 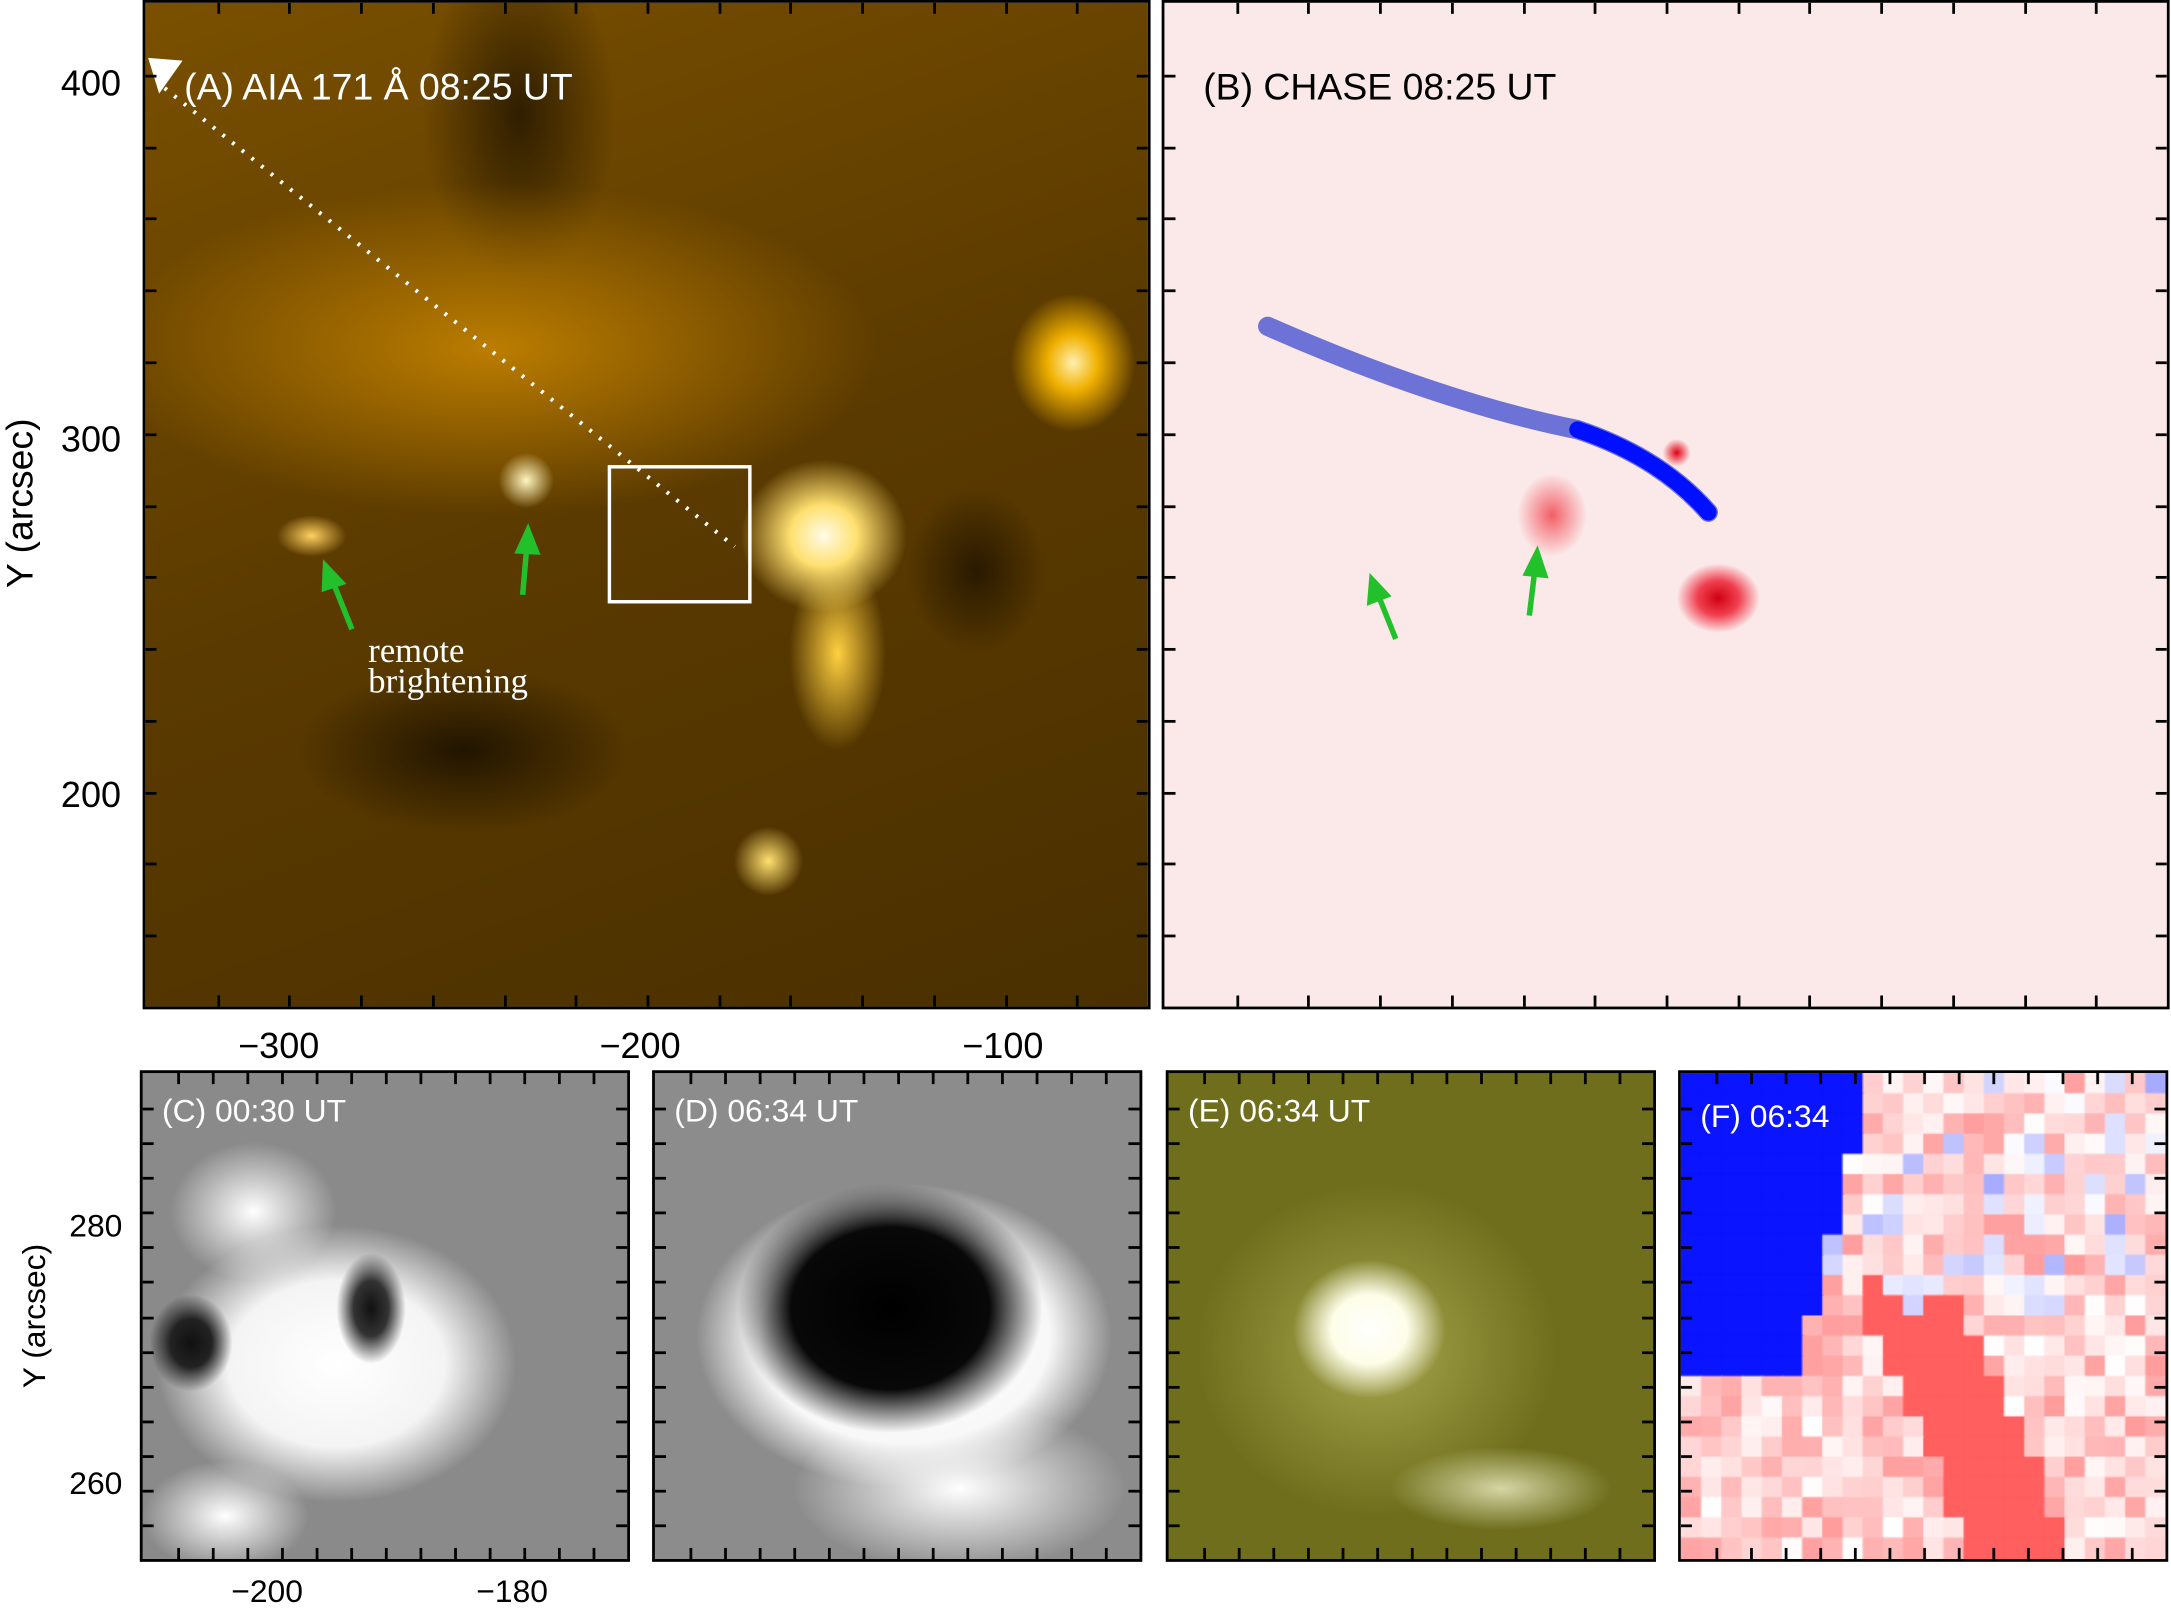 What do you see at coordinates (450, 317) in the screenshot?
I see `dotted-line` at bounding box center [450, 317].